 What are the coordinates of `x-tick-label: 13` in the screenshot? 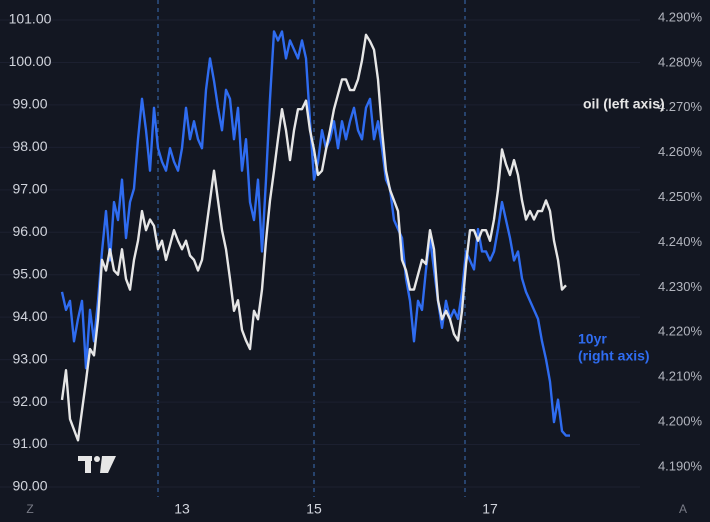 It's located at (182, 509).